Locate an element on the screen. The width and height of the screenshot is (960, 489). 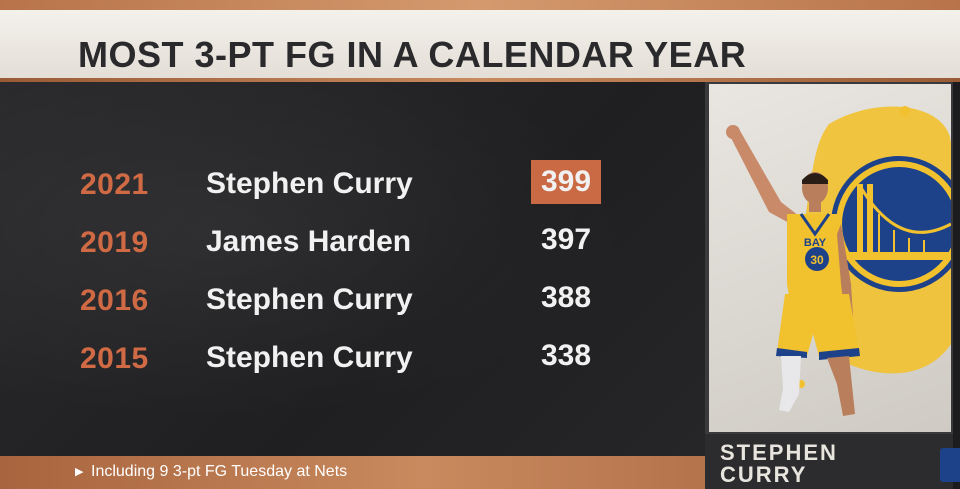
paint-drop is located at coordinates (905, 111).